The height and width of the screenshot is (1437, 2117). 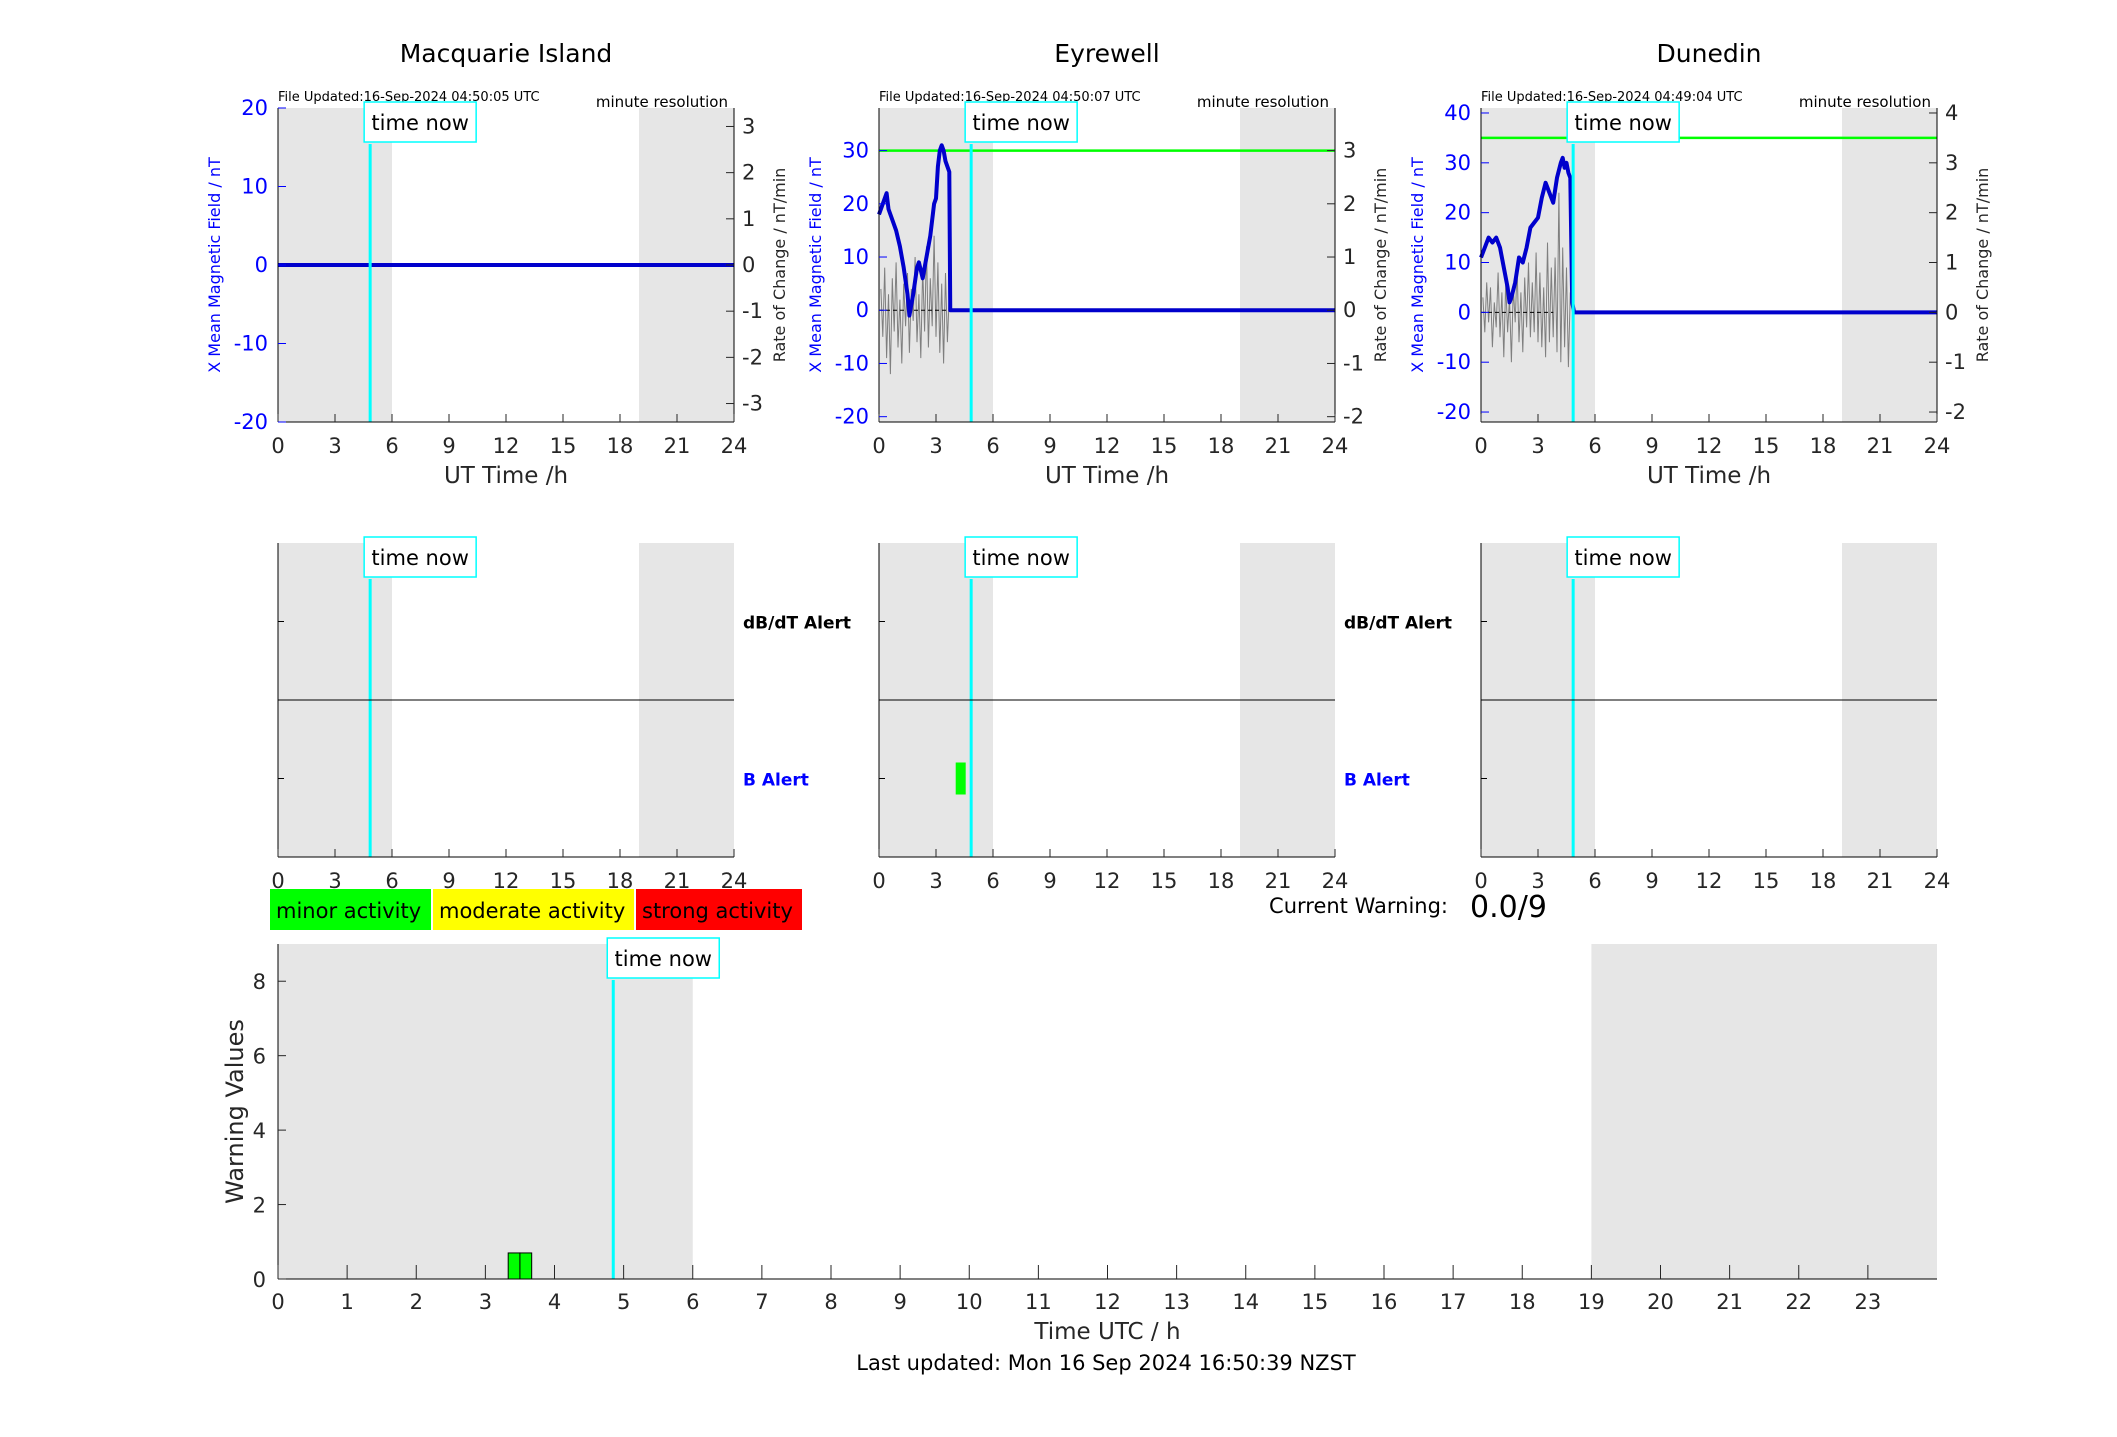 What do you see at coordinates (1798, 1302) in the screenshot?
I see `warning-xtick-label: 22` at bounding box center [1798, 1302].